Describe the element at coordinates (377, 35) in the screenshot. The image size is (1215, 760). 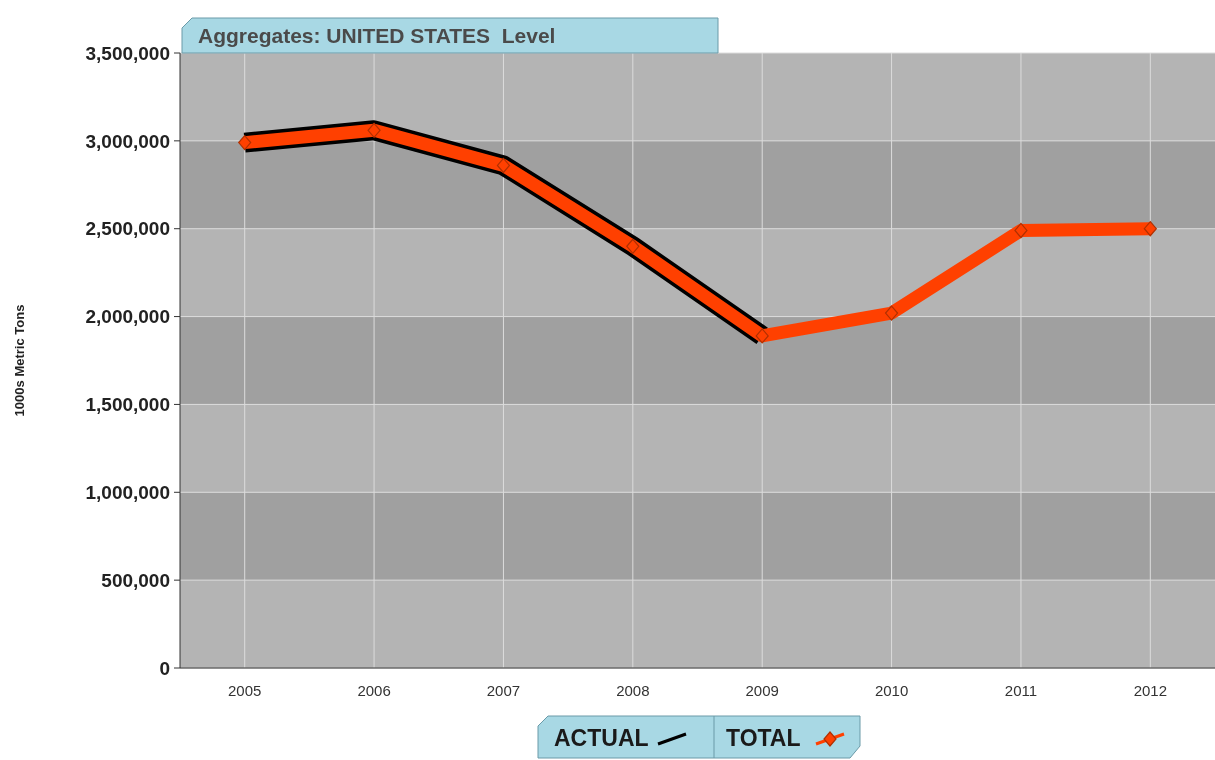
I see `chart-title: Aggregates: UNITED STATES Level` at that location.